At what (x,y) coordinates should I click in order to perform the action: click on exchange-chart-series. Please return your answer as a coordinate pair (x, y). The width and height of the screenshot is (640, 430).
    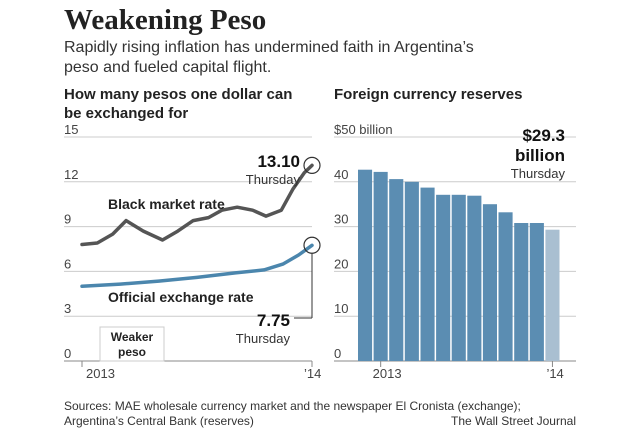
    Looking at the image, I should click on (200, 237).